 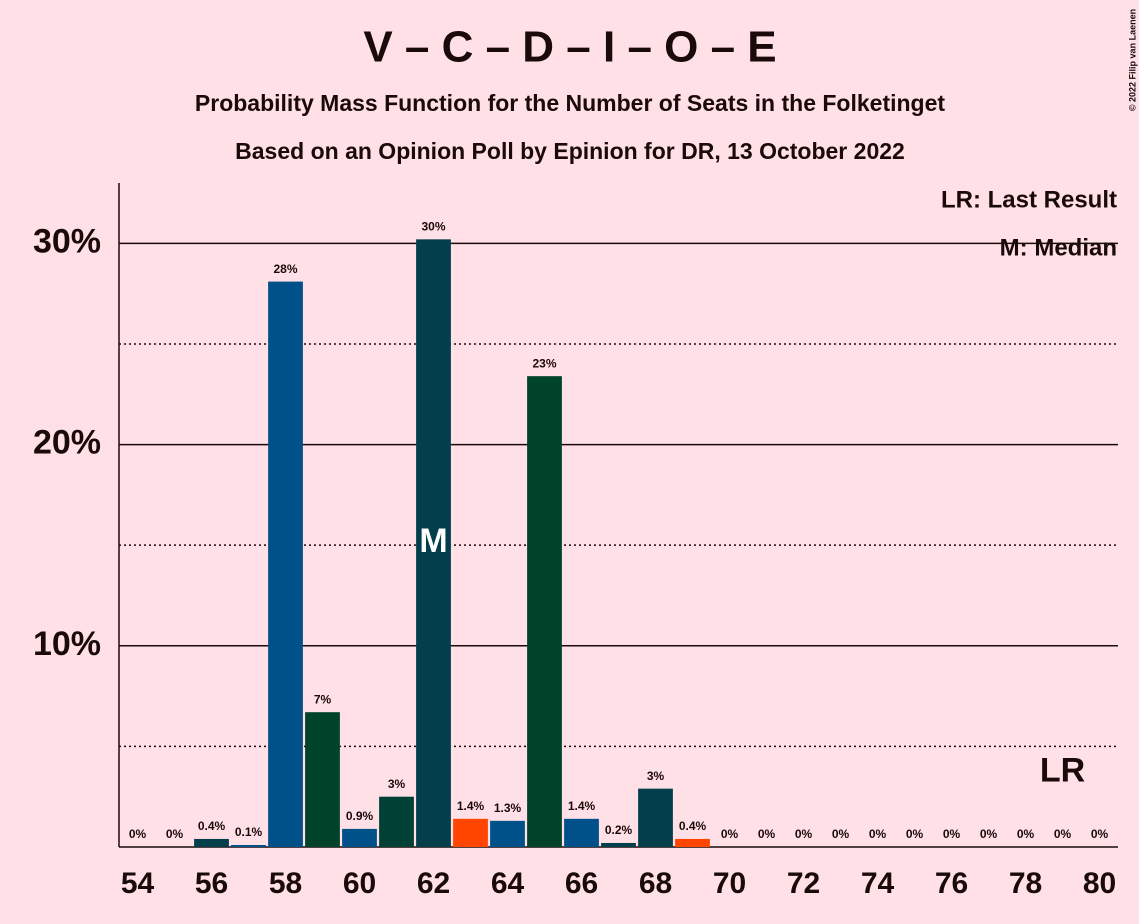 What do you see at coordinates (544, 363) in the screenshot?
I see `value-label: 23%` at bounding box center [544, 363].